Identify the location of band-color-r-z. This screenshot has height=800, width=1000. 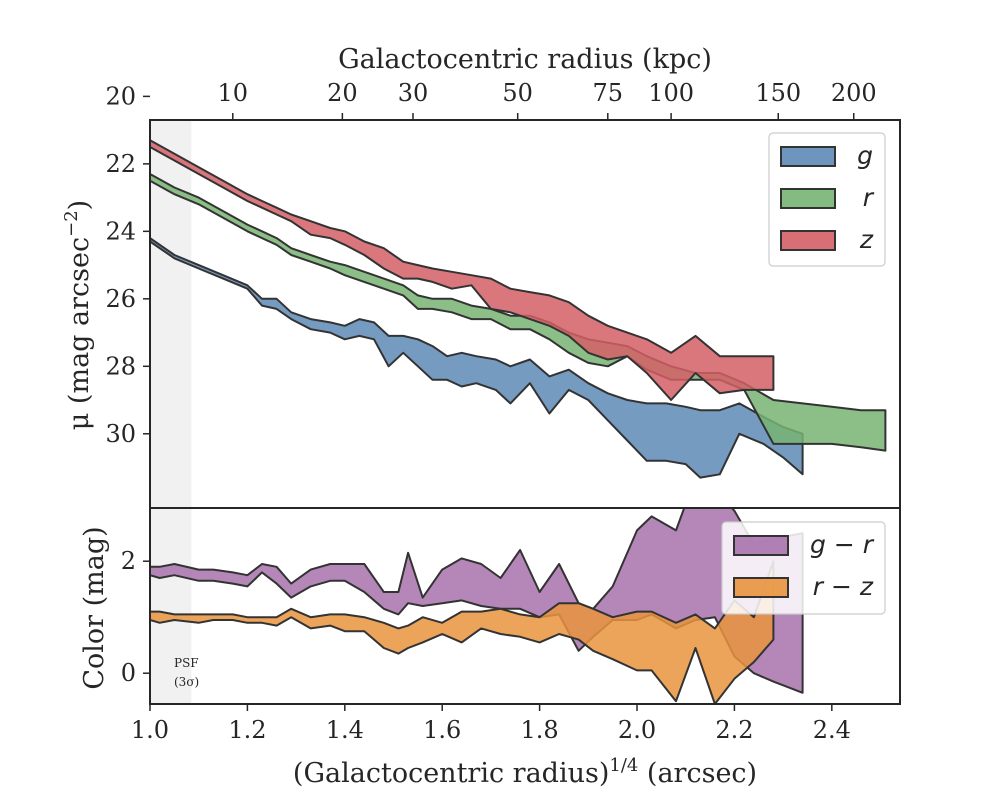
(462, 632).